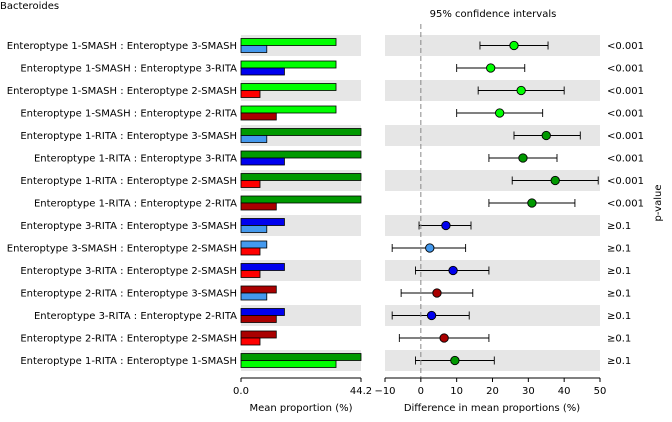  What do you see at coordinates (301, 408) in the screenshot?
I see `bar-x-axis-label: Mean proportion (%)` at bounding box center [301, 408].